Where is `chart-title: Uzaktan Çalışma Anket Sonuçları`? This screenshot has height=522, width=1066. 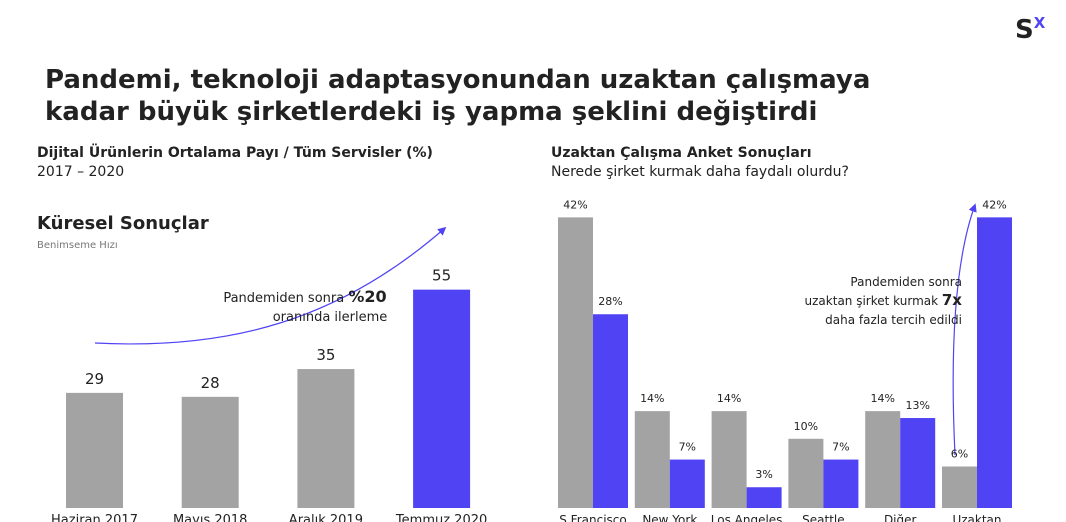 chart-title: Uzaktan Çalışma Anket Sonuçları is located at coordinates (681, 153).